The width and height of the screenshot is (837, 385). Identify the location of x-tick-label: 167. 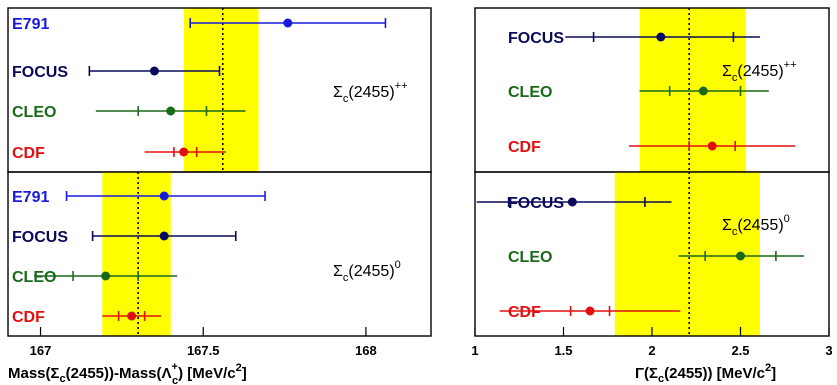
(41, 350).